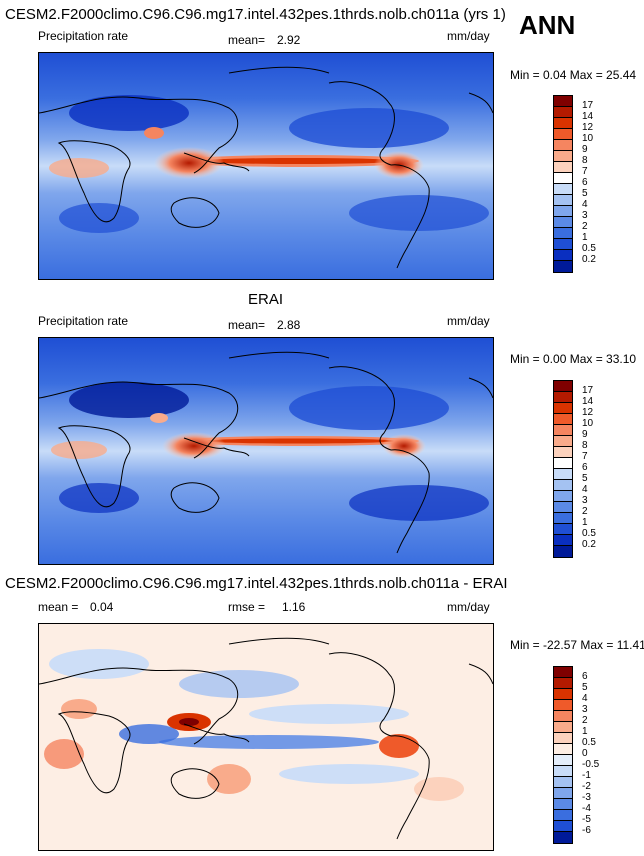  What do you see at coordinates (586, 830) in the screenshot?
I see `panel3-colorbar-label: -6` at bounding box center [586, 830].